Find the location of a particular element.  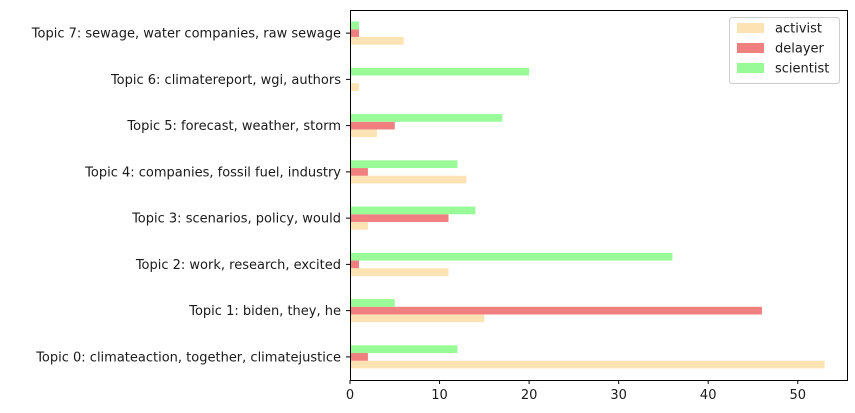

legend-swatch-delayer is located at coordinates (750, 48).